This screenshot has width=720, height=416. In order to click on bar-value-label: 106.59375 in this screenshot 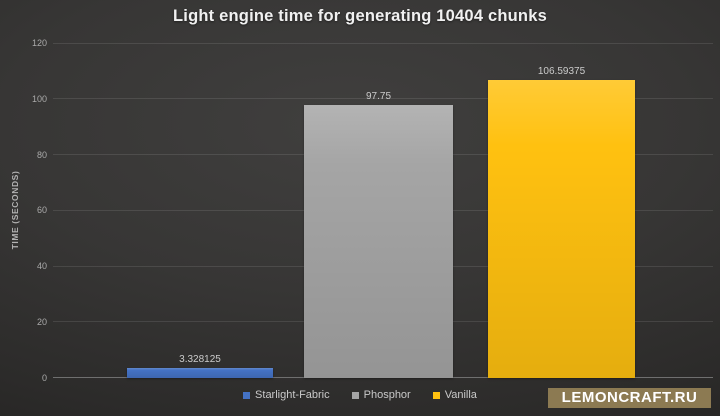, I will do `click(561, 72)`.